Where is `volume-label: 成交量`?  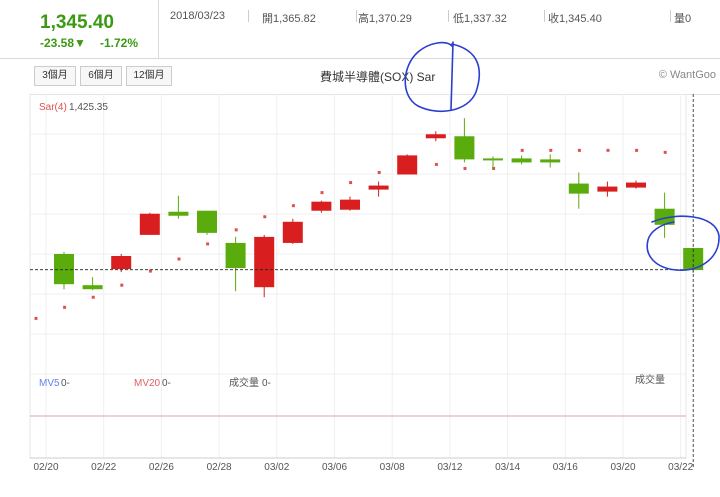
volume-label: 成交量 is located at coordinates (244, 382).